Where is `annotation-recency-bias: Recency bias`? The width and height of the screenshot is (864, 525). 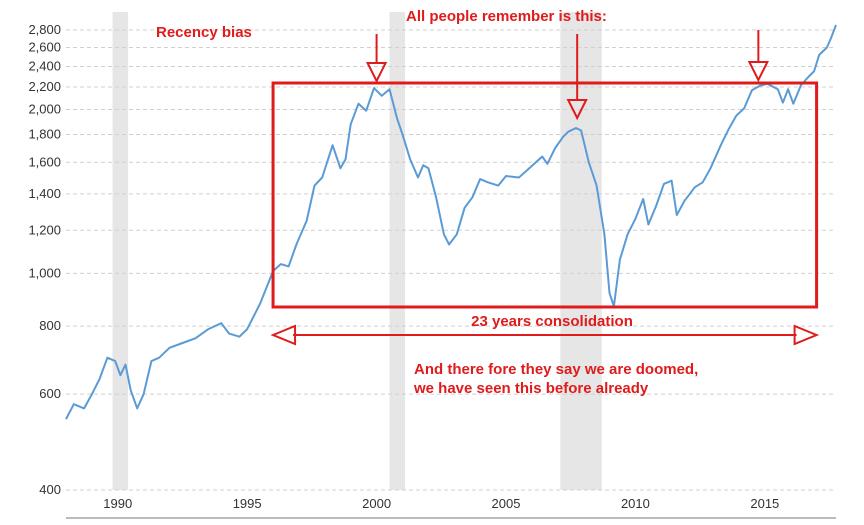
annotation-recency-bias: Recency bias is located at coordinates (204, 32).